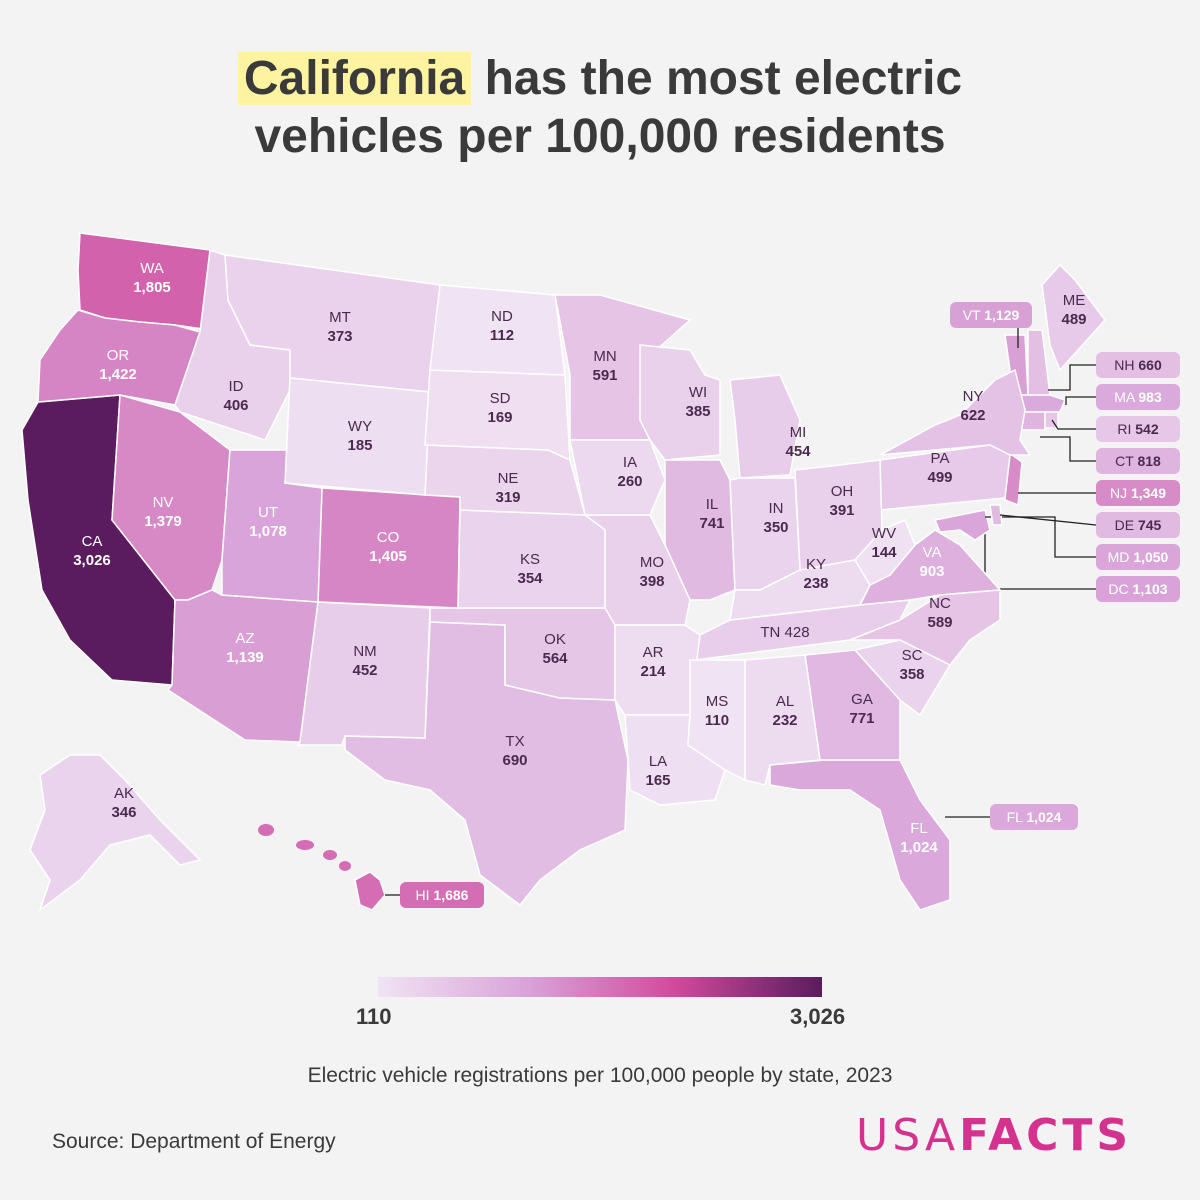 The width and height of the screenshot is (1200, 1200). I want to click on state-value-label: 346, so click(123, 812).